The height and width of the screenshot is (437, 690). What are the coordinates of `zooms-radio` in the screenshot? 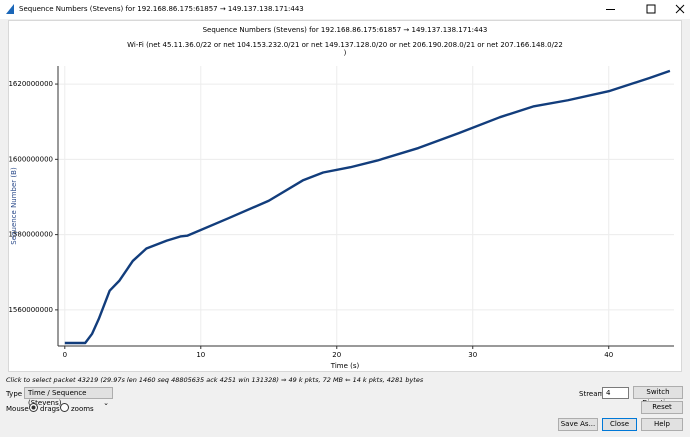 It's located at (65, 408).